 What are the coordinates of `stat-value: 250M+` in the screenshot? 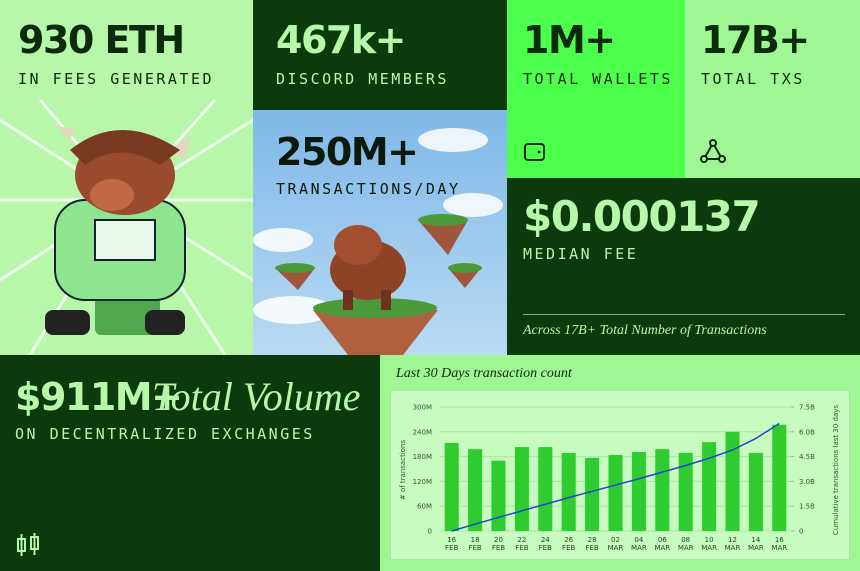 It's located at (347, 152).